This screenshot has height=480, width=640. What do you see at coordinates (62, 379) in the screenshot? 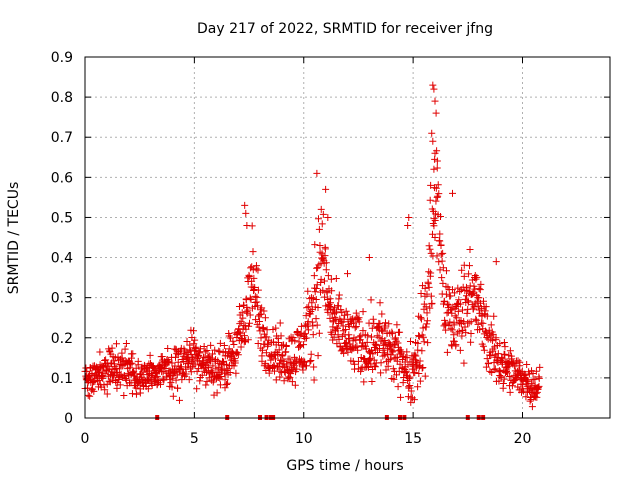
I see `y-tick-label: 0.1` at bounding box center [62, 379].